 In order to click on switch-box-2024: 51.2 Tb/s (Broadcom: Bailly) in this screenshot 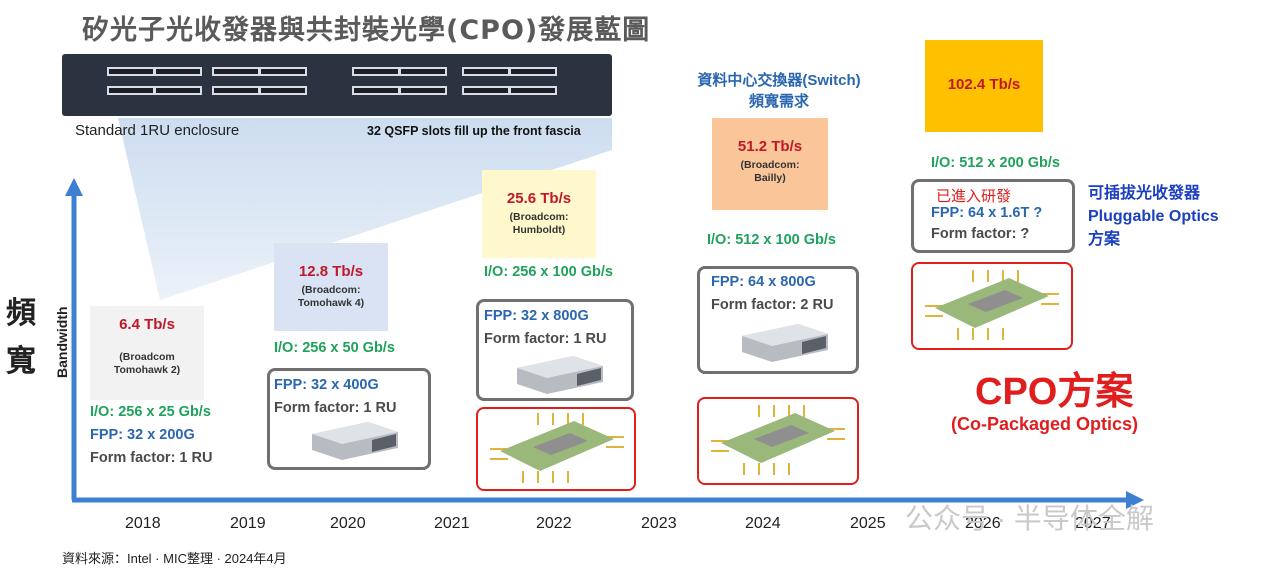, I will do `click(770, 164)`.